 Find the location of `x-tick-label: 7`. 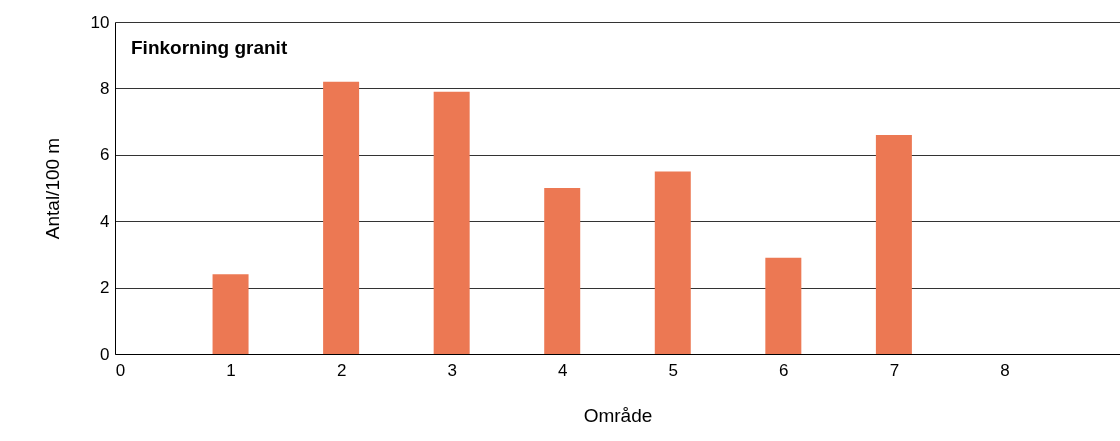

x-tick-label: 7 is located at coordinates (894, 370).